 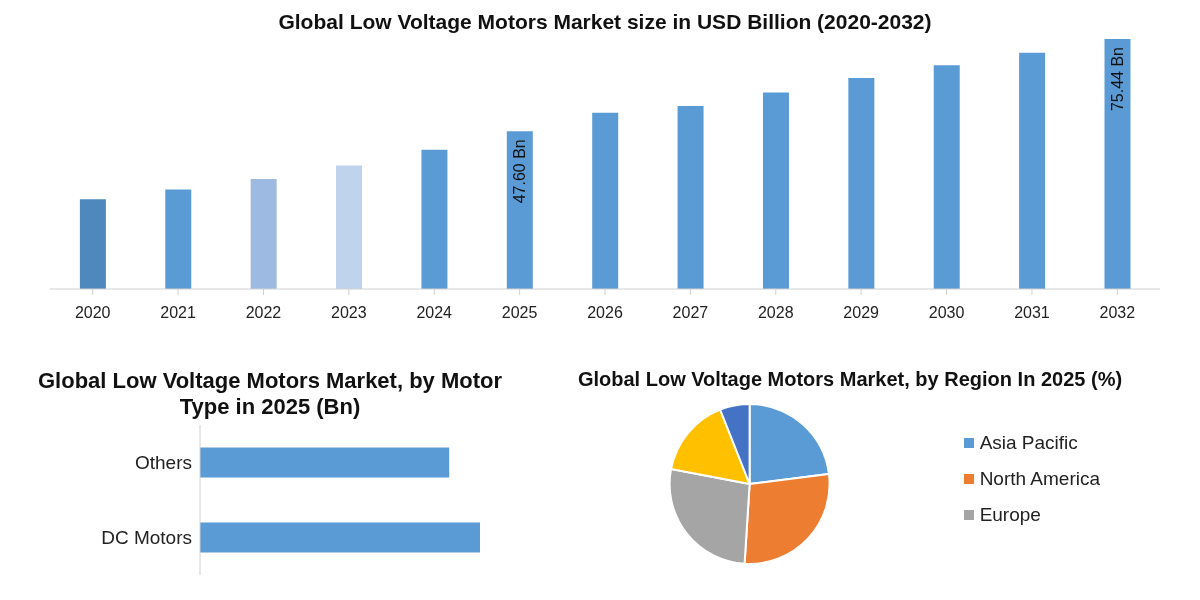 What do you see at coordinates (146, 538) in the screenshot?
I see `y-tick-label: DC Motors` at bounding box center [146, 538].